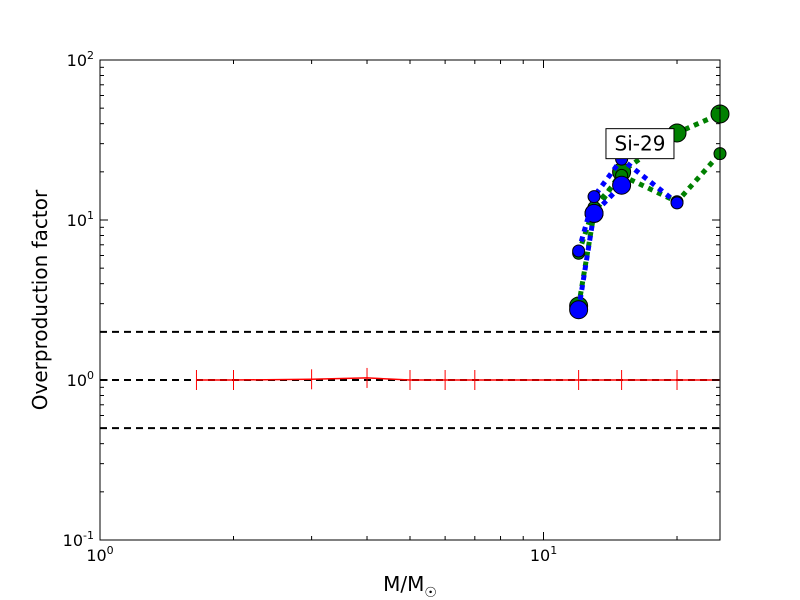 This screenshot has width=800, height=600. I want to click on y-tick-label: 10⁻¹, so click(78, 539).